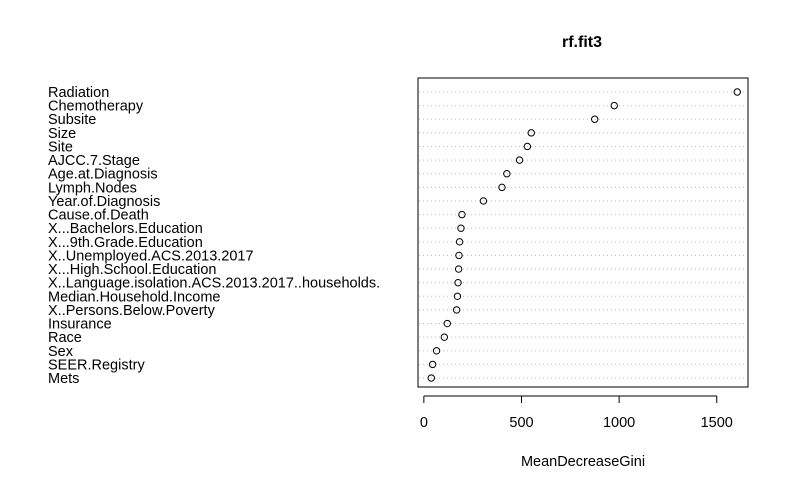 This screenshot has height=490, width=789. What do you see at coordinates (132, 270) in the screenshot?
I see `row-label: X...High.School.Education` at bounding box center [132, 270].